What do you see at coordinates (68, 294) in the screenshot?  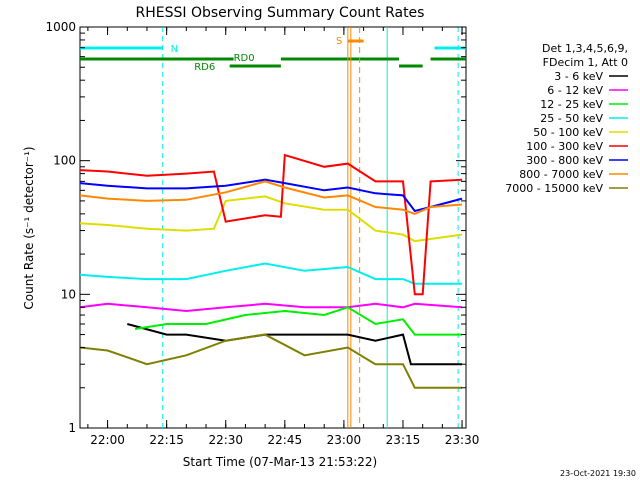 I see `y-tick-label: 10` at bounding box center [68, 294].